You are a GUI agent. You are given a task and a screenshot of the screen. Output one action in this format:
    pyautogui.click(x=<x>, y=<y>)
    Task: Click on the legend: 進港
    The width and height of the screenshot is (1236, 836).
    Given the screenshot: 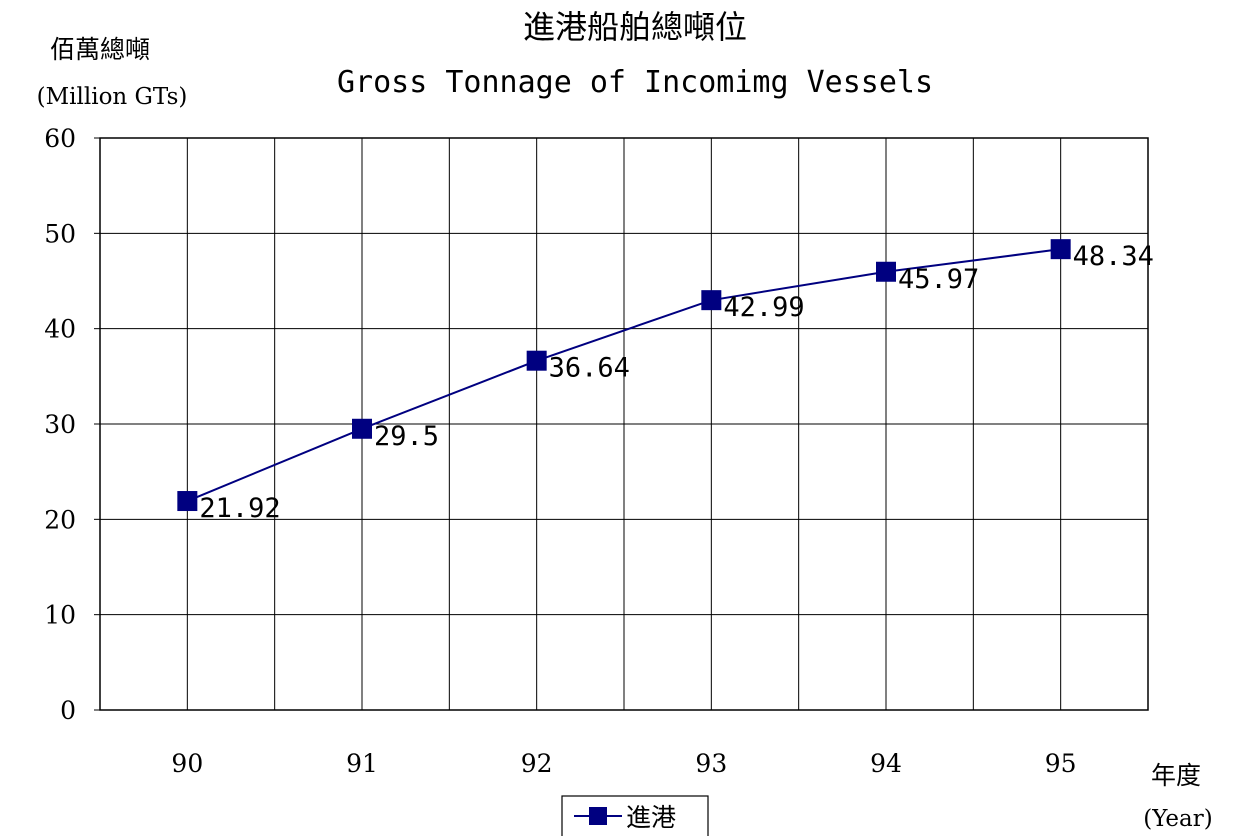 What is the action you would take?
    pyautogui.click(x=635, y=815)
    